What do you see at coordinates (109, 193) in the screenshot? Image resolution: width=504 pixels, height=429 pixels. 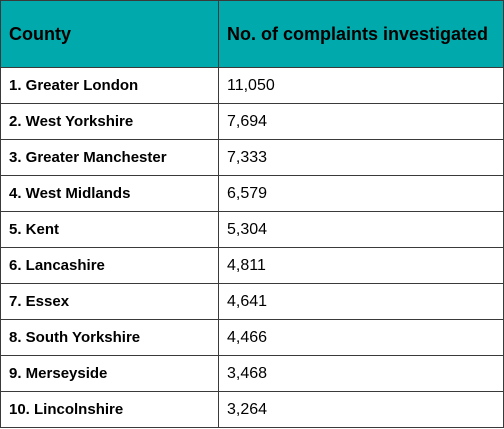 I see `county-cell: 4. West Midlands` at bounding box center [109, 193].